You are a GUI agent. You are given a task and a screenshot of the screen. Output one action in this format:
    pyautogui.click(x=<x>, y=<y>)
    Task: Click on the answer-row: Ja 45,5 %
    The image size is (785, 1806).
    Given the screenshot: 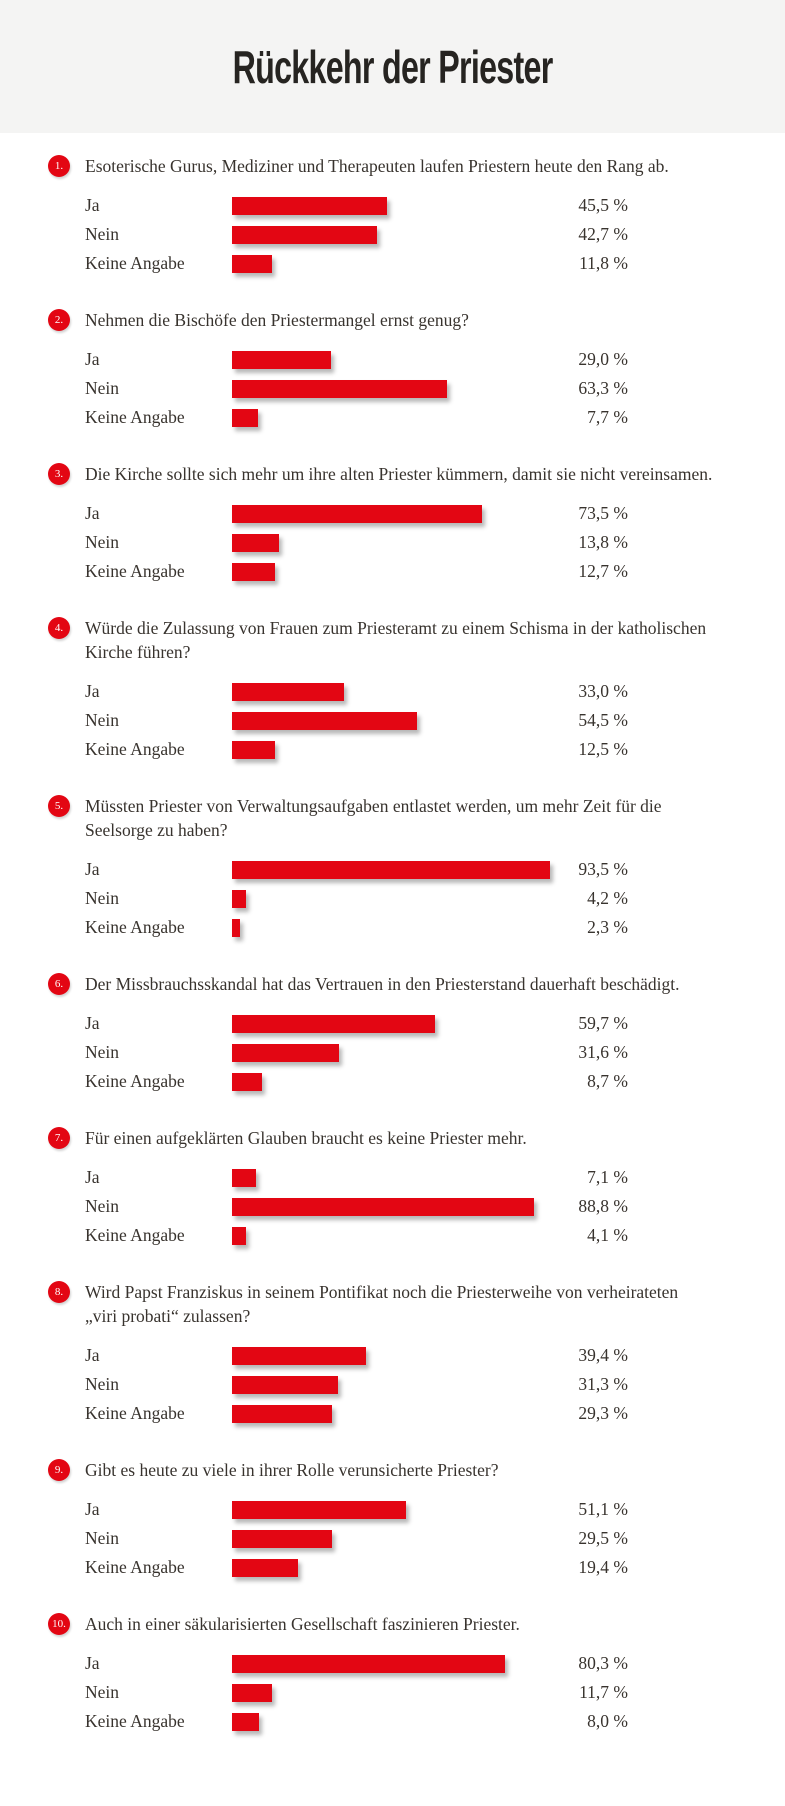 What is the action you would take?
    pyautogui.click(x=392, y=205)
    